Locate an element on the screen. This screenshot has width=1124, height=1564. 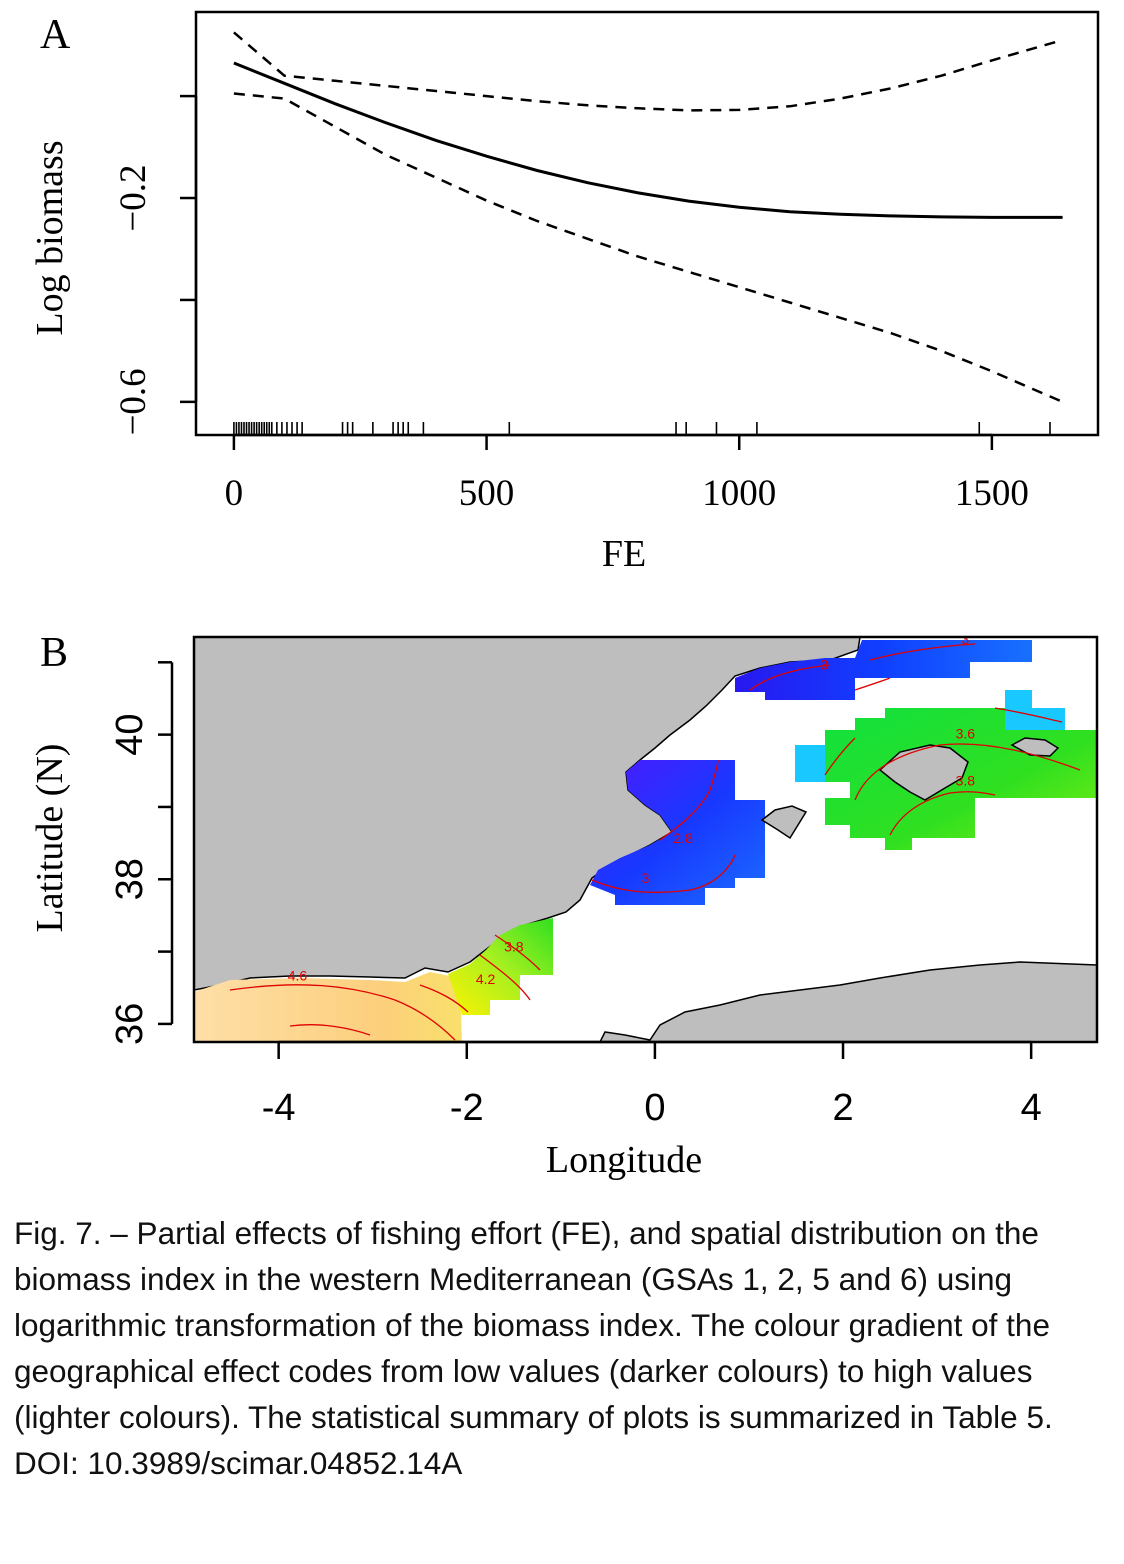
menorca is located at coordinates (1035, 747).